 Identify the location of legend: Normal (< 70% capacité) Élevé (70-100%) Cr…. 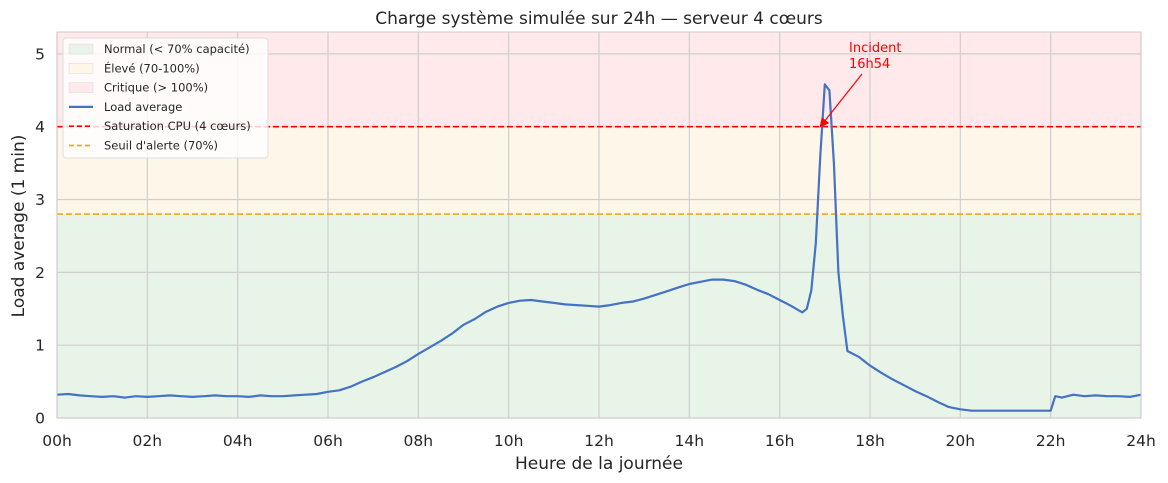
(165, 98).